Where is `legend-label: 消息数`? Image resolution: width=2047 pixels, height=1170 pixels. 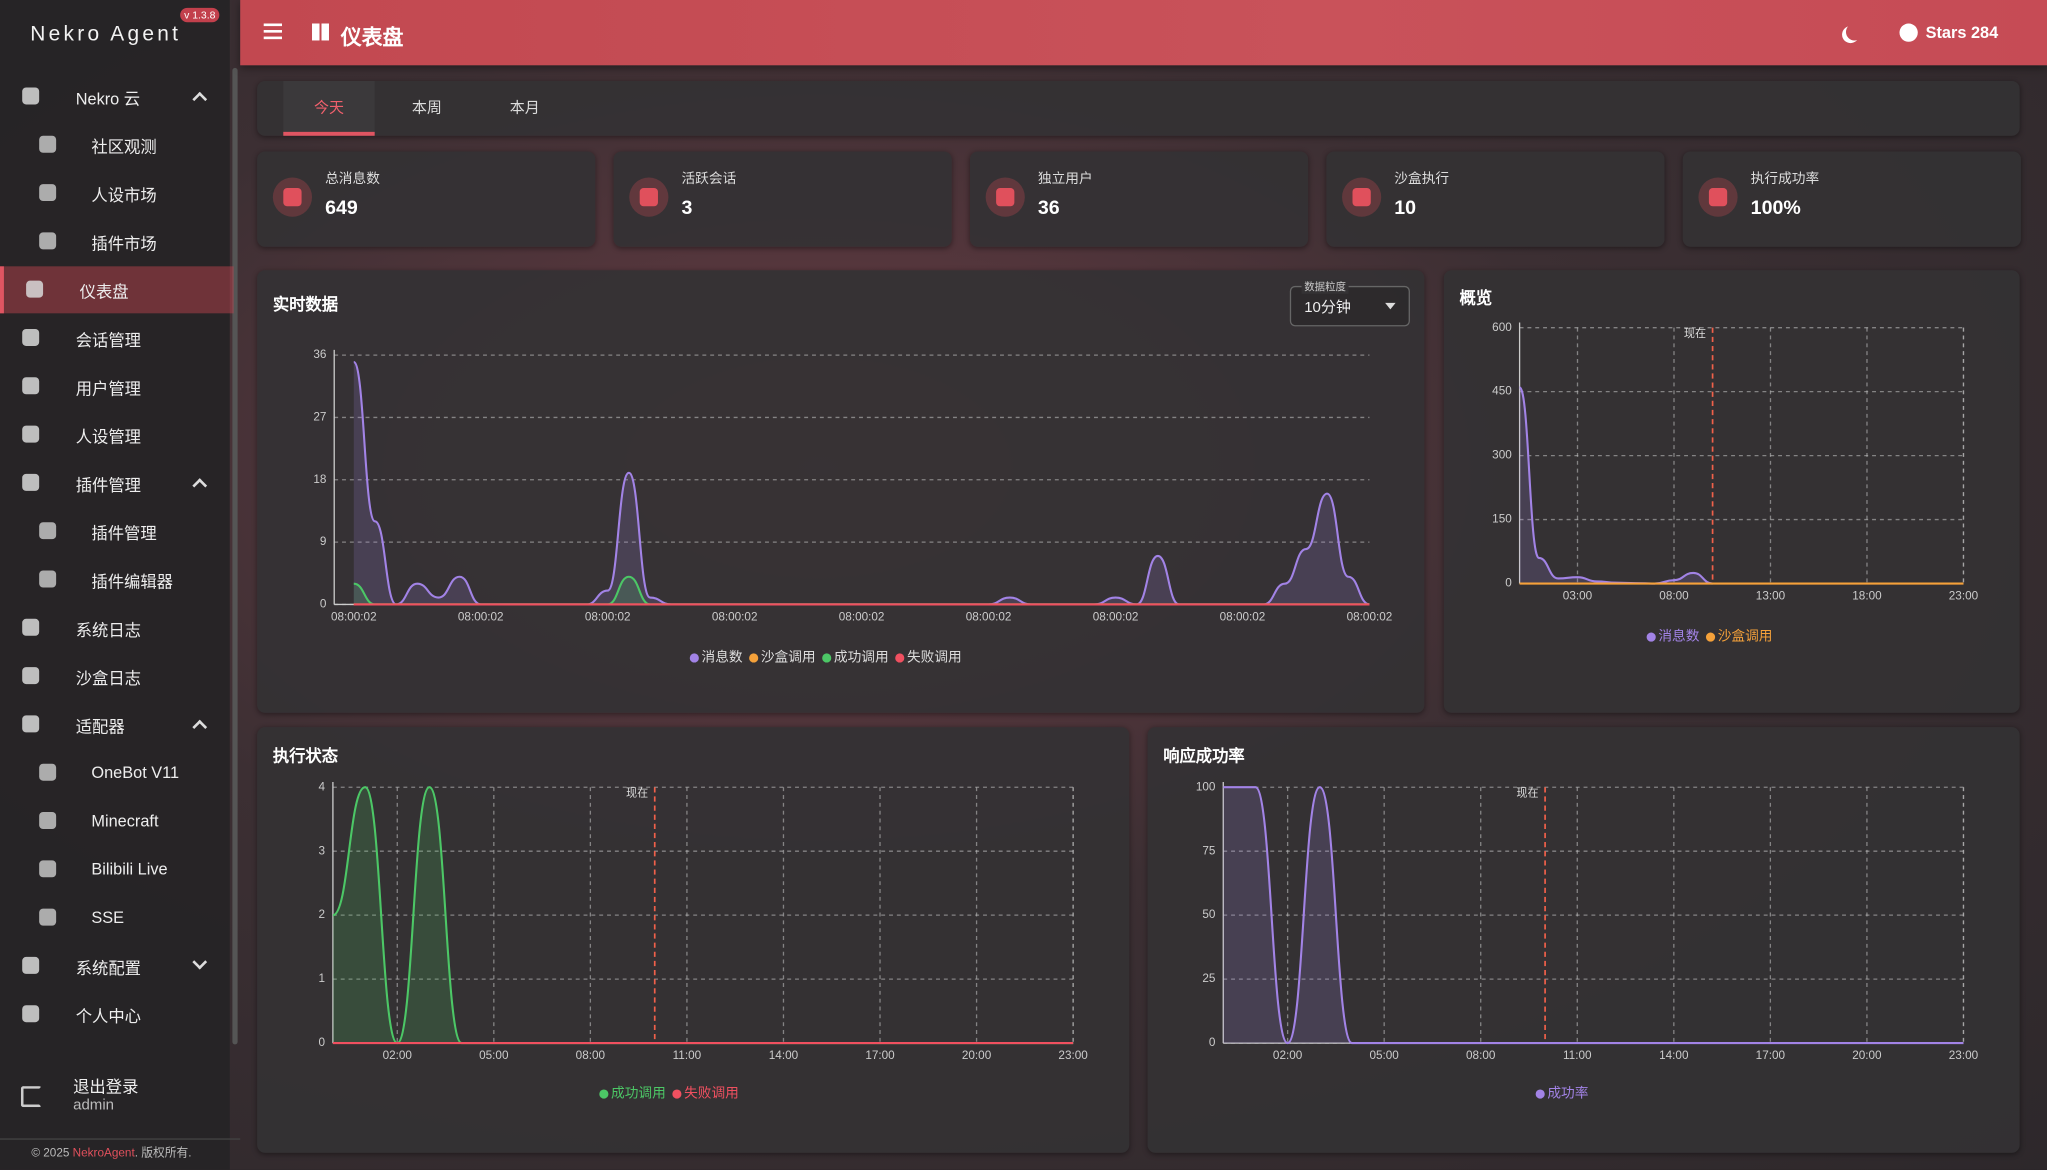
legend-label: 消息数 is located at coordinates (722, 657).